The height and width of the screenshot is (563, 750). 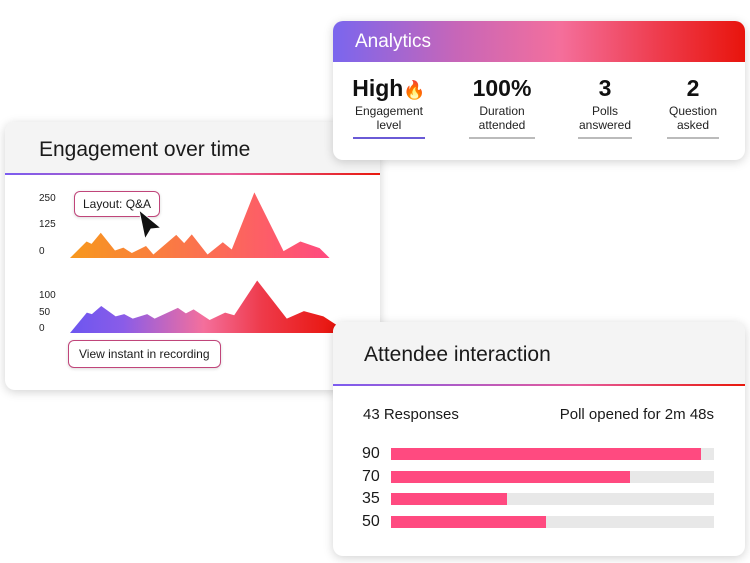 What do you see at coordinates (693, 118) in the screenshot?
I see `stat-label: Question asked` at bounding box center [693, 118].